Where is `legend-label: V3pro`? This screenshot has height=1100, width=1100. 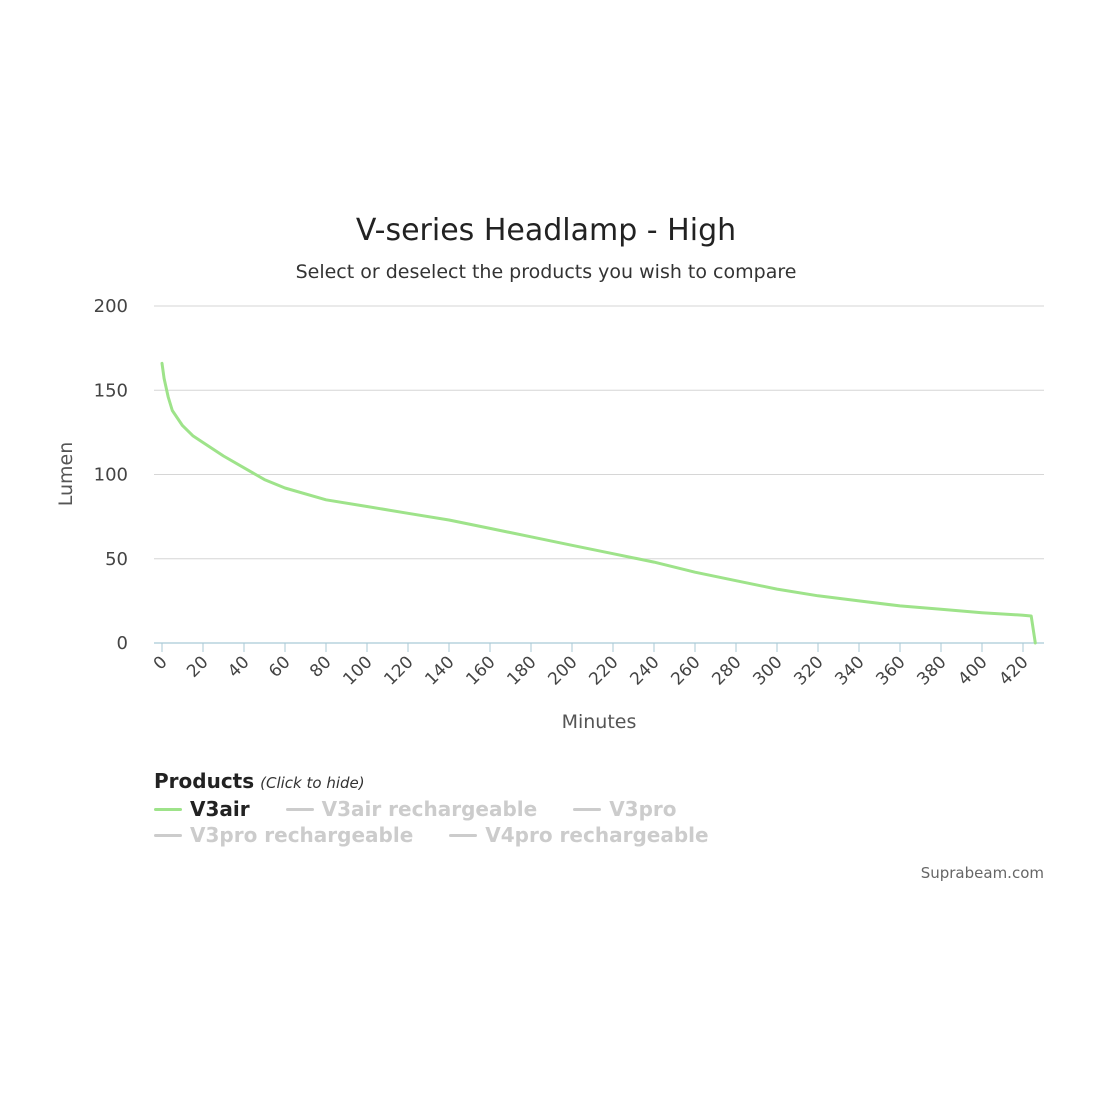 legend-label: V3pro is located at coordinates (643, 809).